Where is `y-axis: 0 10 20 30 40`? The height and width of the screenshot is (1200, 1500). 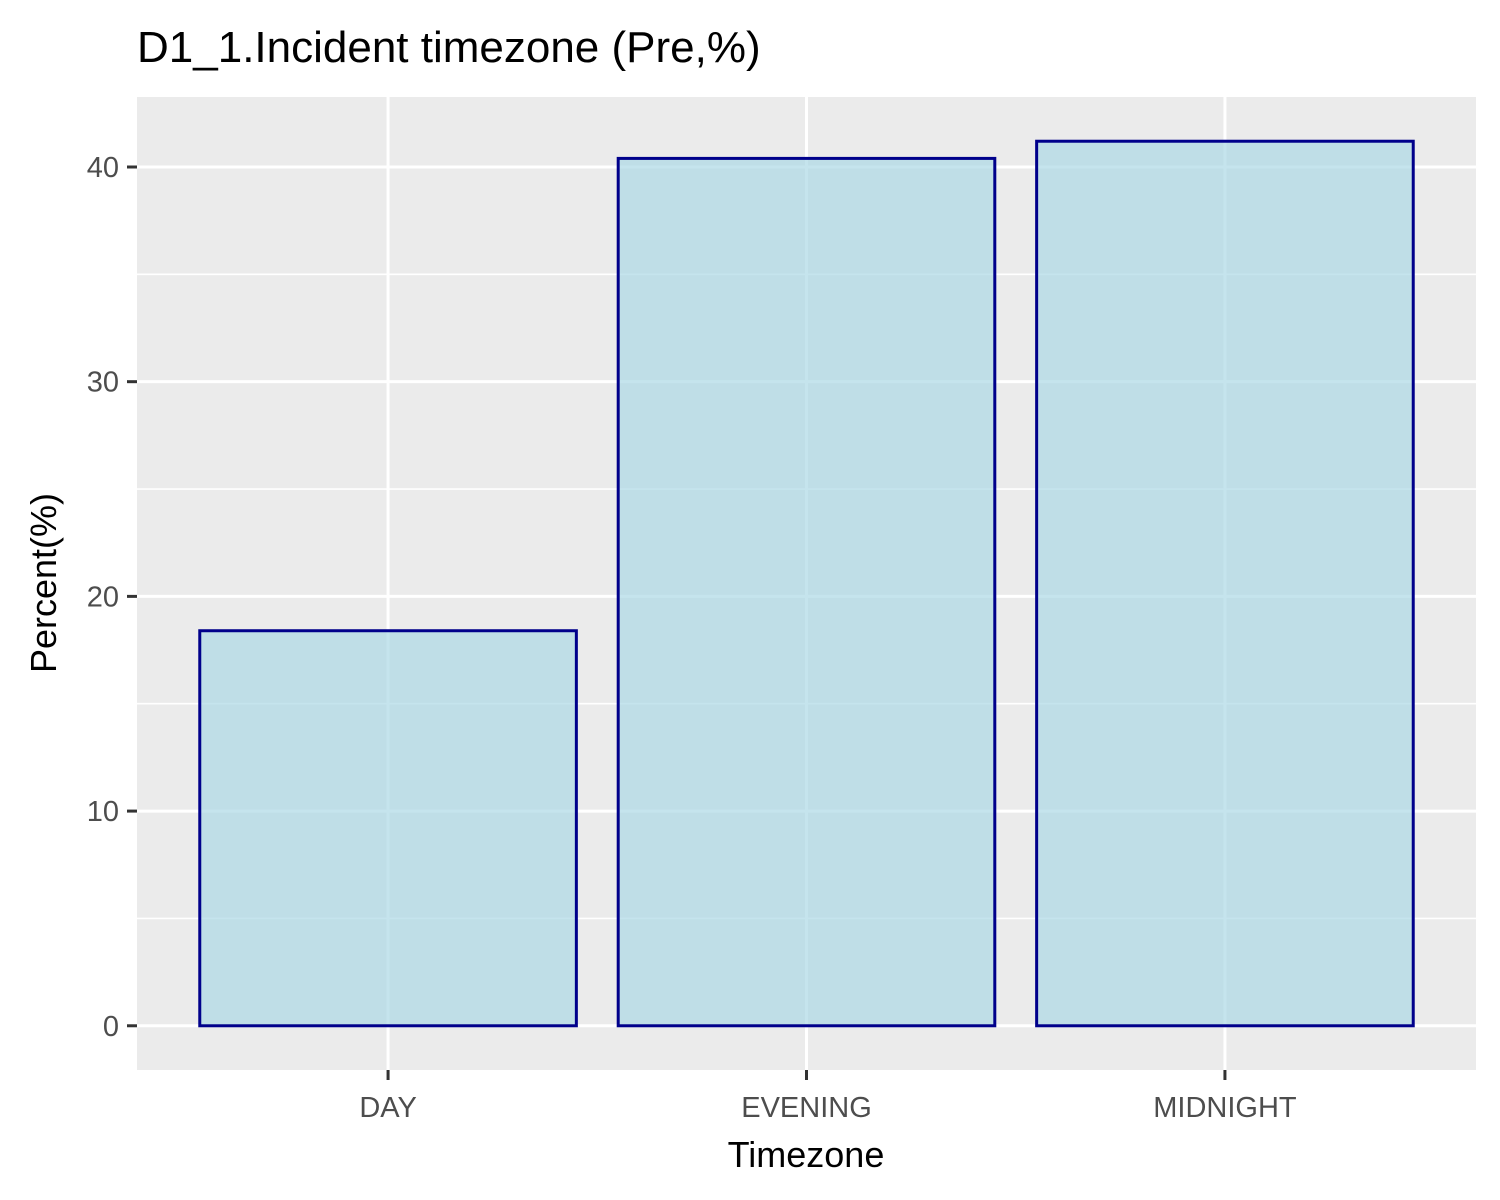 y-axis: 0 10 20 30 40 is located at coordinates (112, 597).